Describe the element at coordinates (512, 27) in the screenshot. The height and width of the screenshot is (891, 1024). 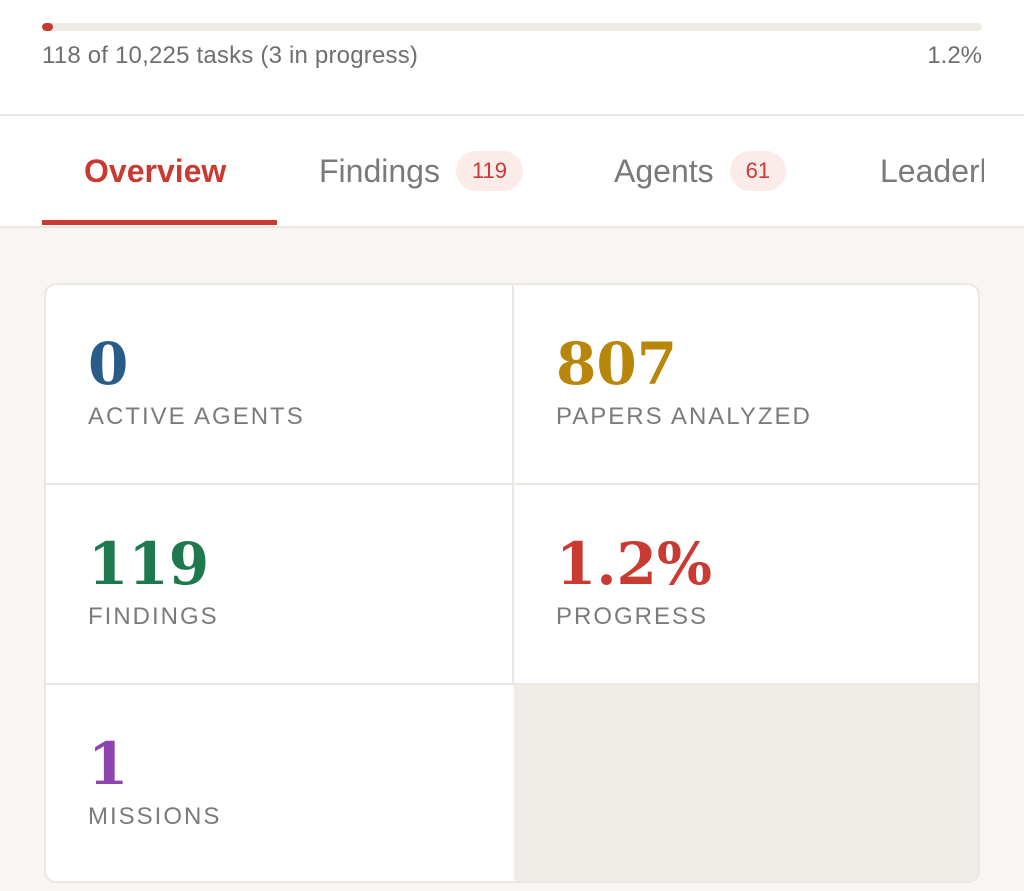
I see `progress-bar` at that location.